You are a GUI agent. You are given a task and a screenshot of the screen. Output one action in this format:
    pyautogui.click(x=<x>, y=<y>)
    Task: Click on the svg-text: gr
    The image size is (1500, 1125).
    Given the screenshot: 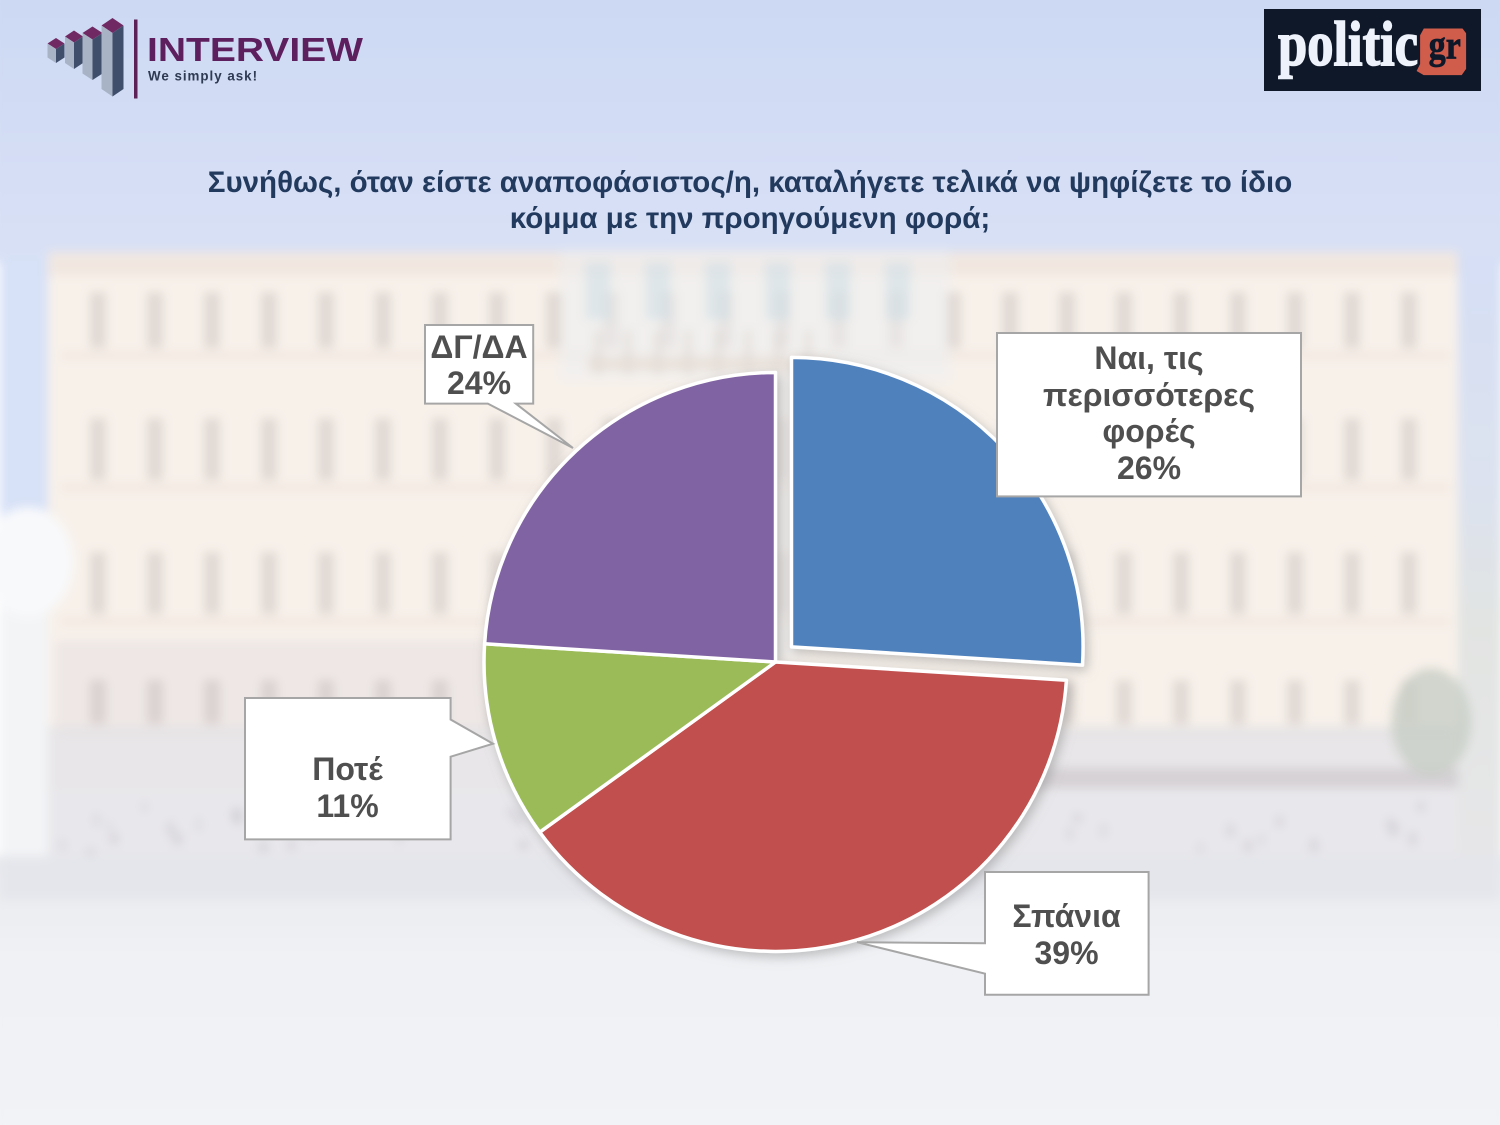 What is the action you would take?
    pyautogui.click(x=1445, y=44)
    